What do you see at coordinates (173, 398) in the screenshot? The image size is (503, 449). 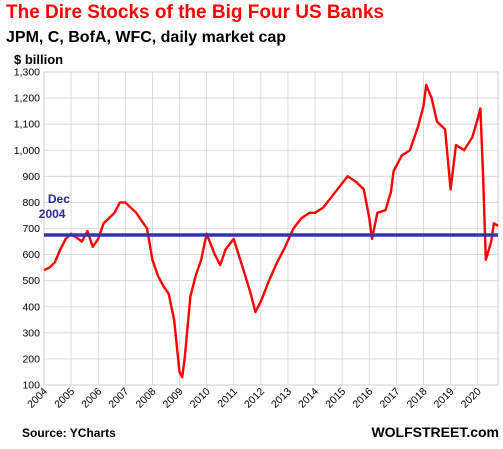 I see `x-tick-label: 2009` at bounding box center [173, 398].